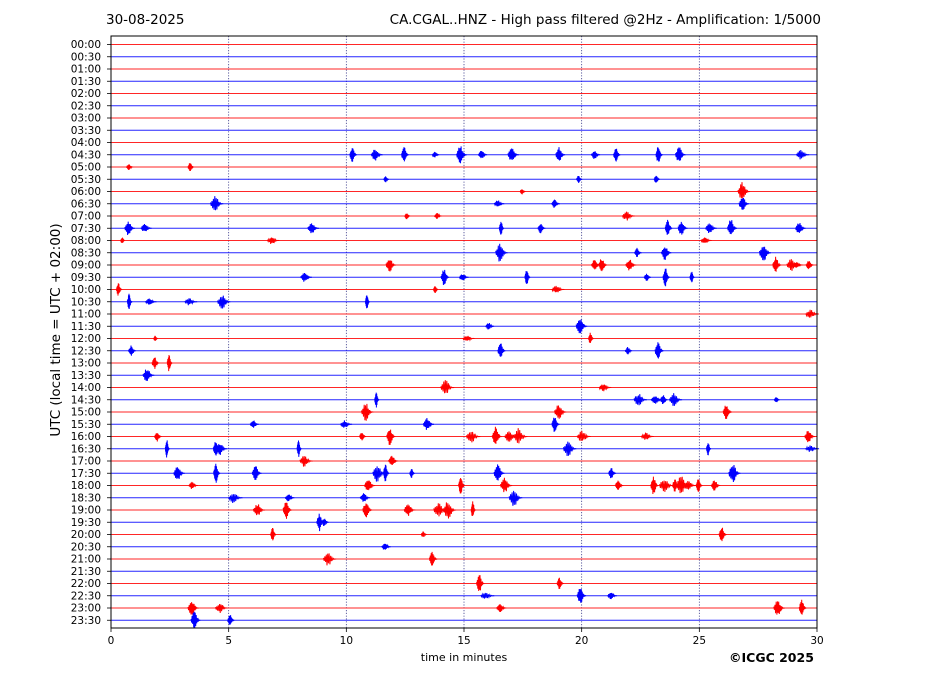 This screenshot has height=696, width=927. What do you see at coordinates (463, 641) in the screenshot?
I see `x-tick-label: 15` at bounding box center [463, 641].